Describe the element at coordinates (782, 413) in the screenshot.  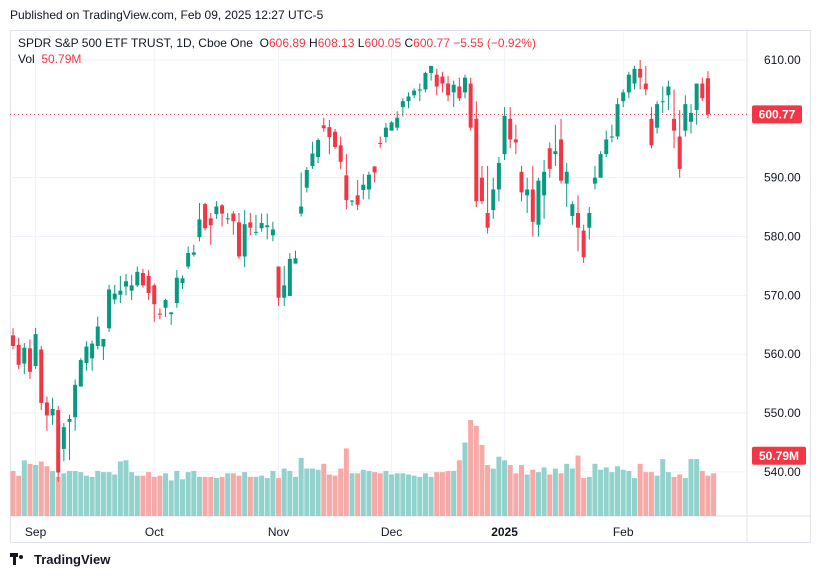
I see `price-tick-label: 550.00` at that location.